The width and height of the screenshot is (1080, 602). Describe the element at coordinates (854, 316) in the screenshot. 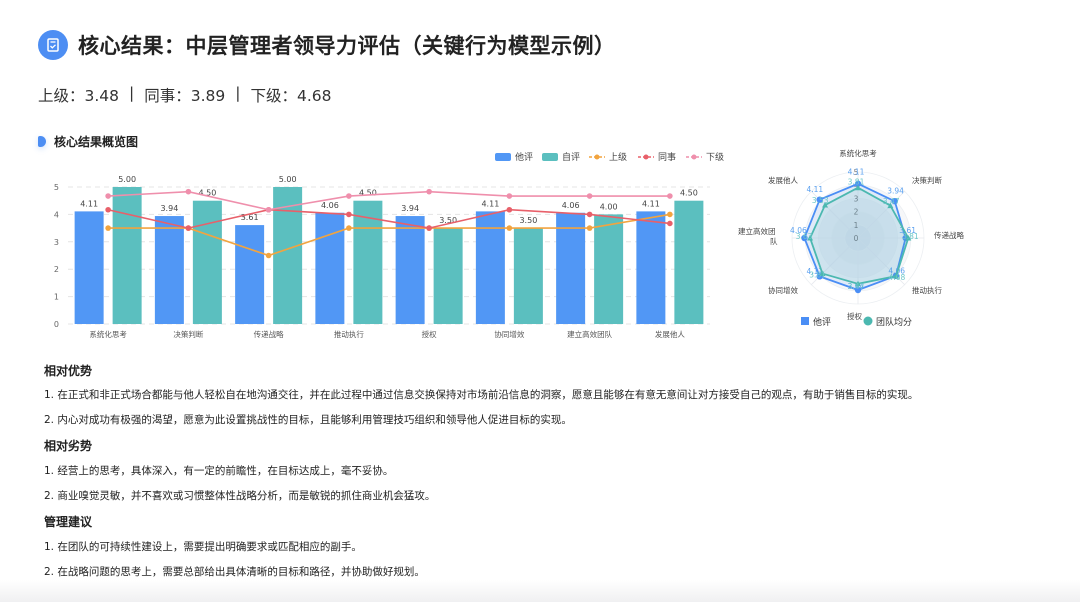

I see `radar-label: 授权` at that location.